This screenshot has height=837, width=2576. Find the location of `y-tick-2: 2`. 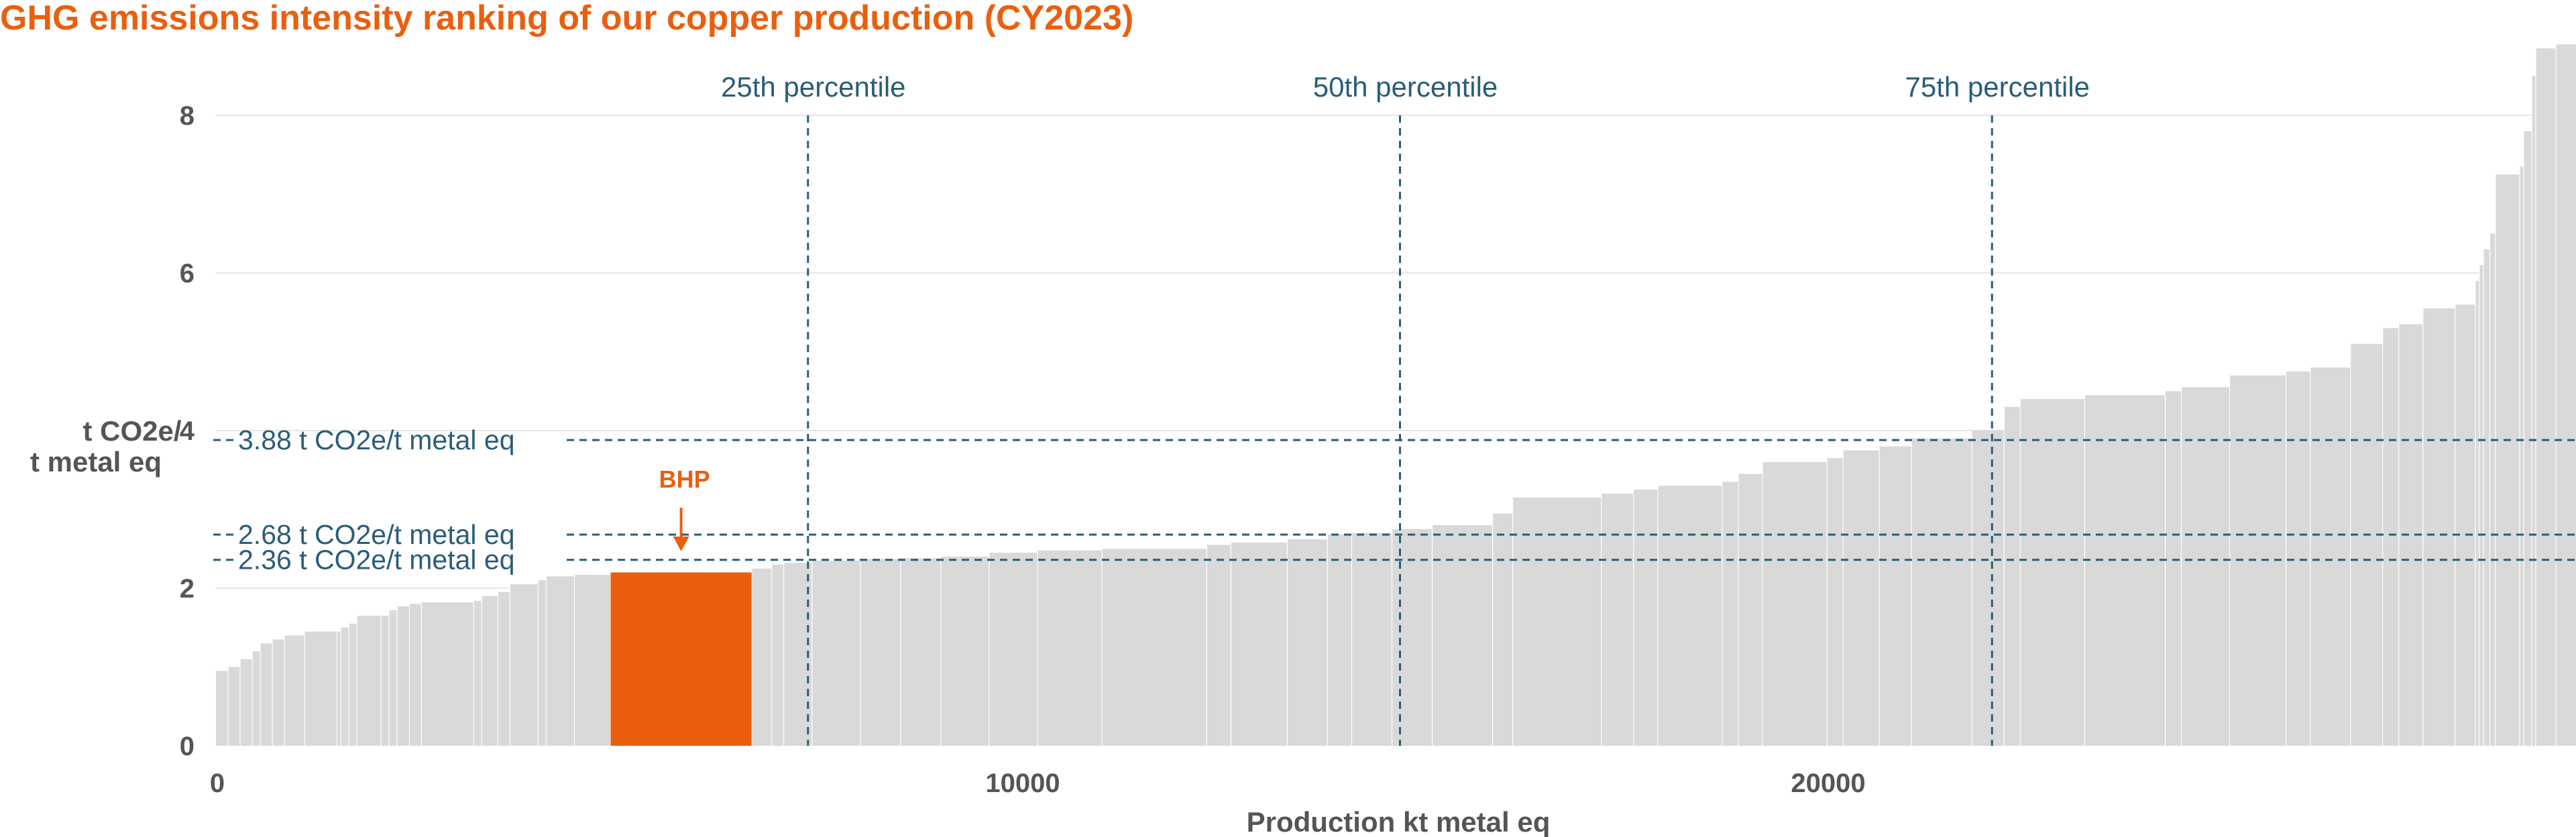

y-tick-2: 2 is located at coordinates (187, 589).